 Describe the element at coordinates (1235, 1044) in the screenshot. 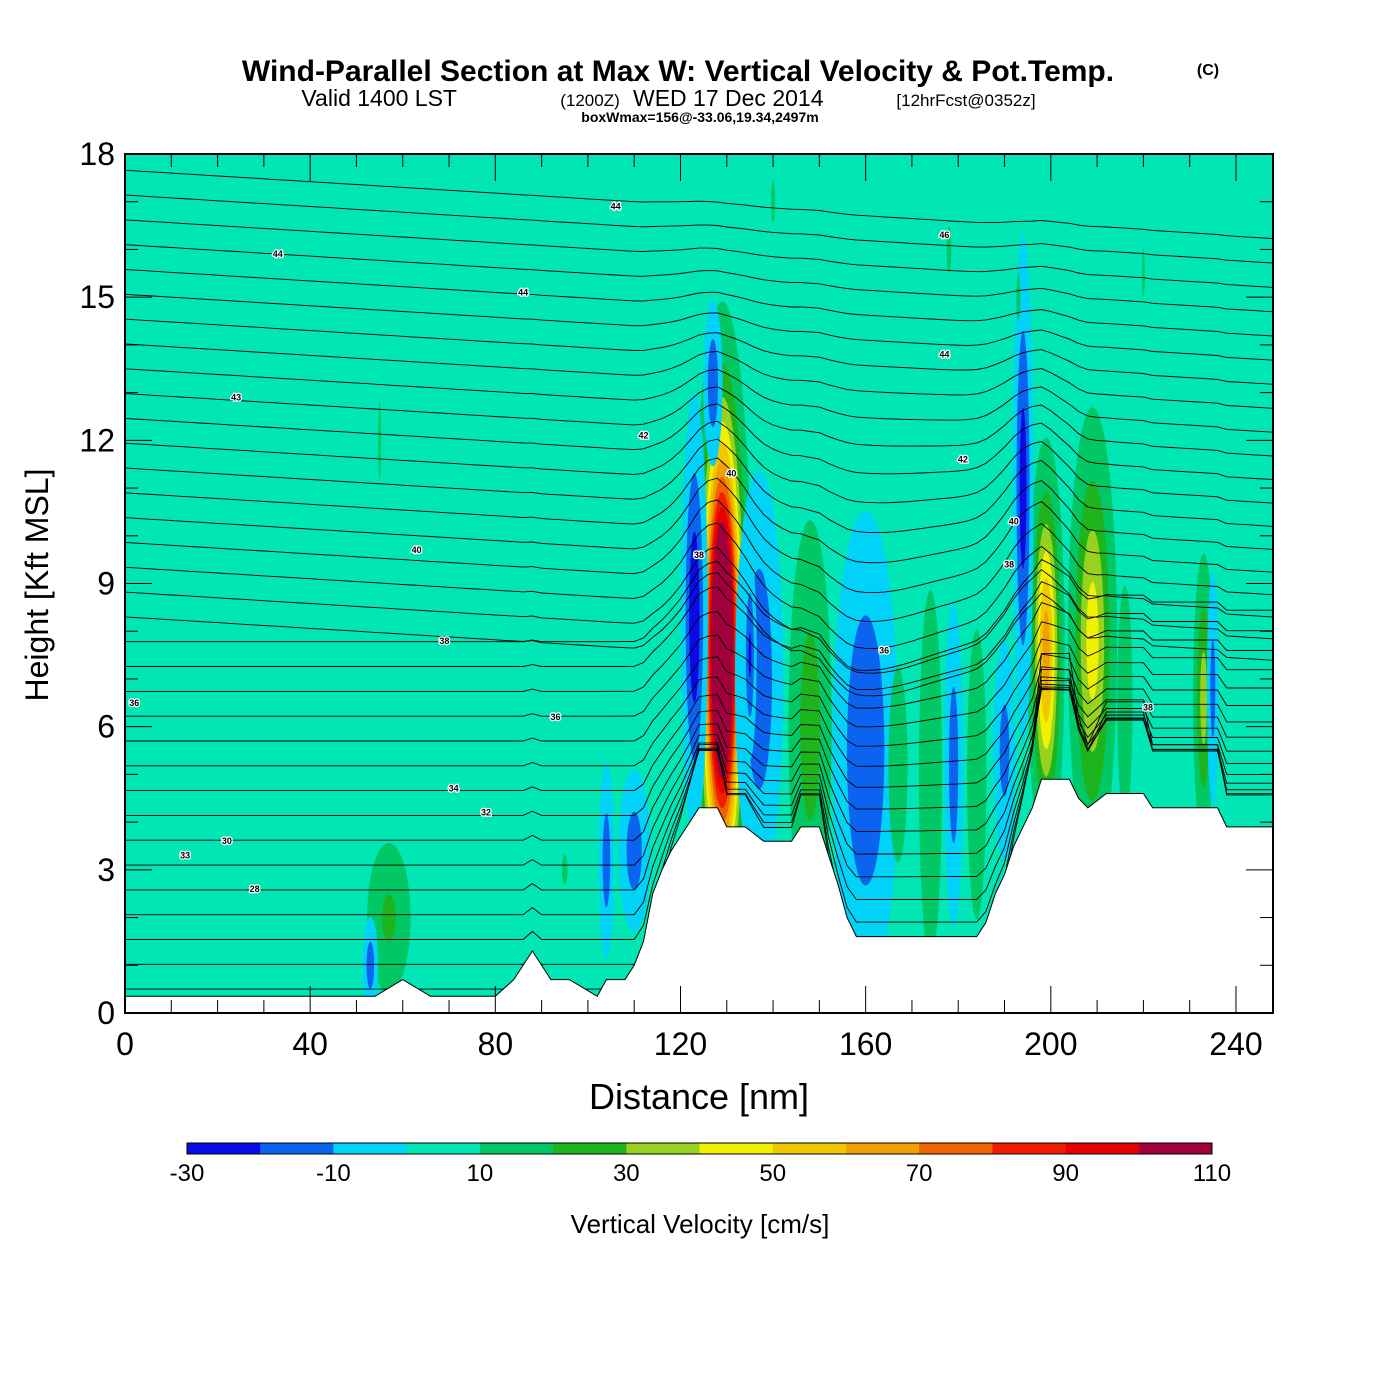

I see `x-tick-label: 240` at that location.